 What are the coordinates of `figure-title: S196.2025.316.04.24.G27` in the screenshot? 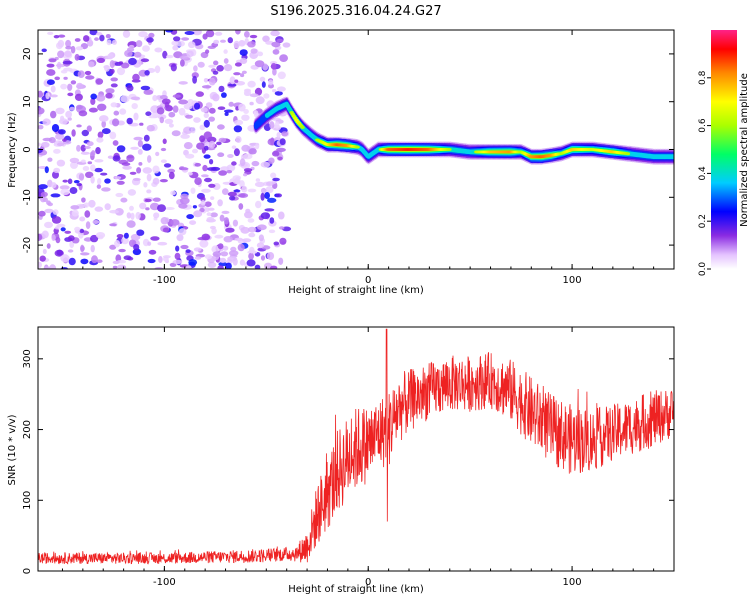 It's located at (355, 11).